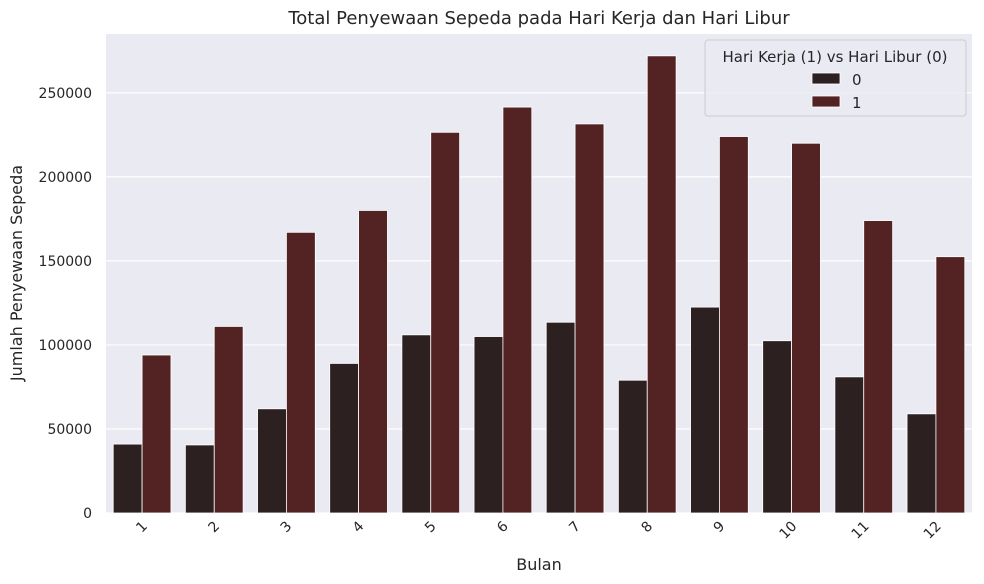  I want to click on x-axis-ticks: 1 2 3 4 5 6 7 8 9 10 11 12, so click(538, 530).